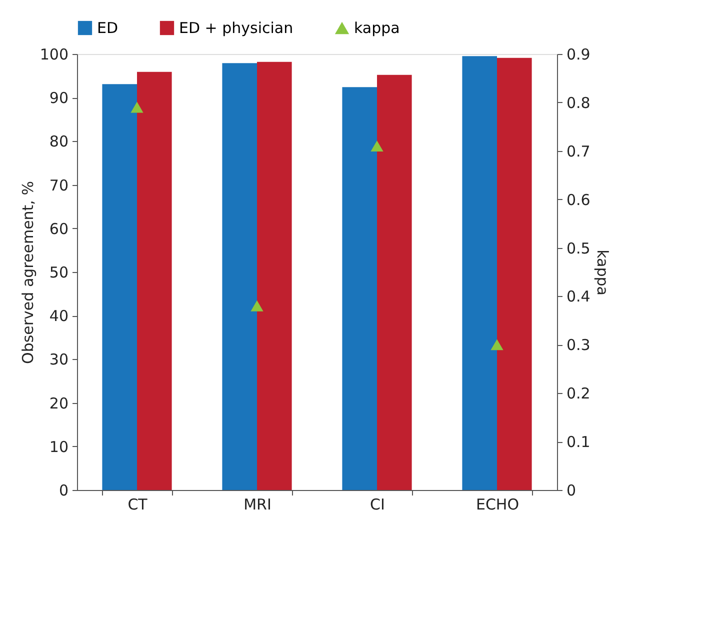  What do you see at coordinates (578, 442) in the screenshot?
I see `y2-tick-label: 0.1` at bounding box center [578, 442].